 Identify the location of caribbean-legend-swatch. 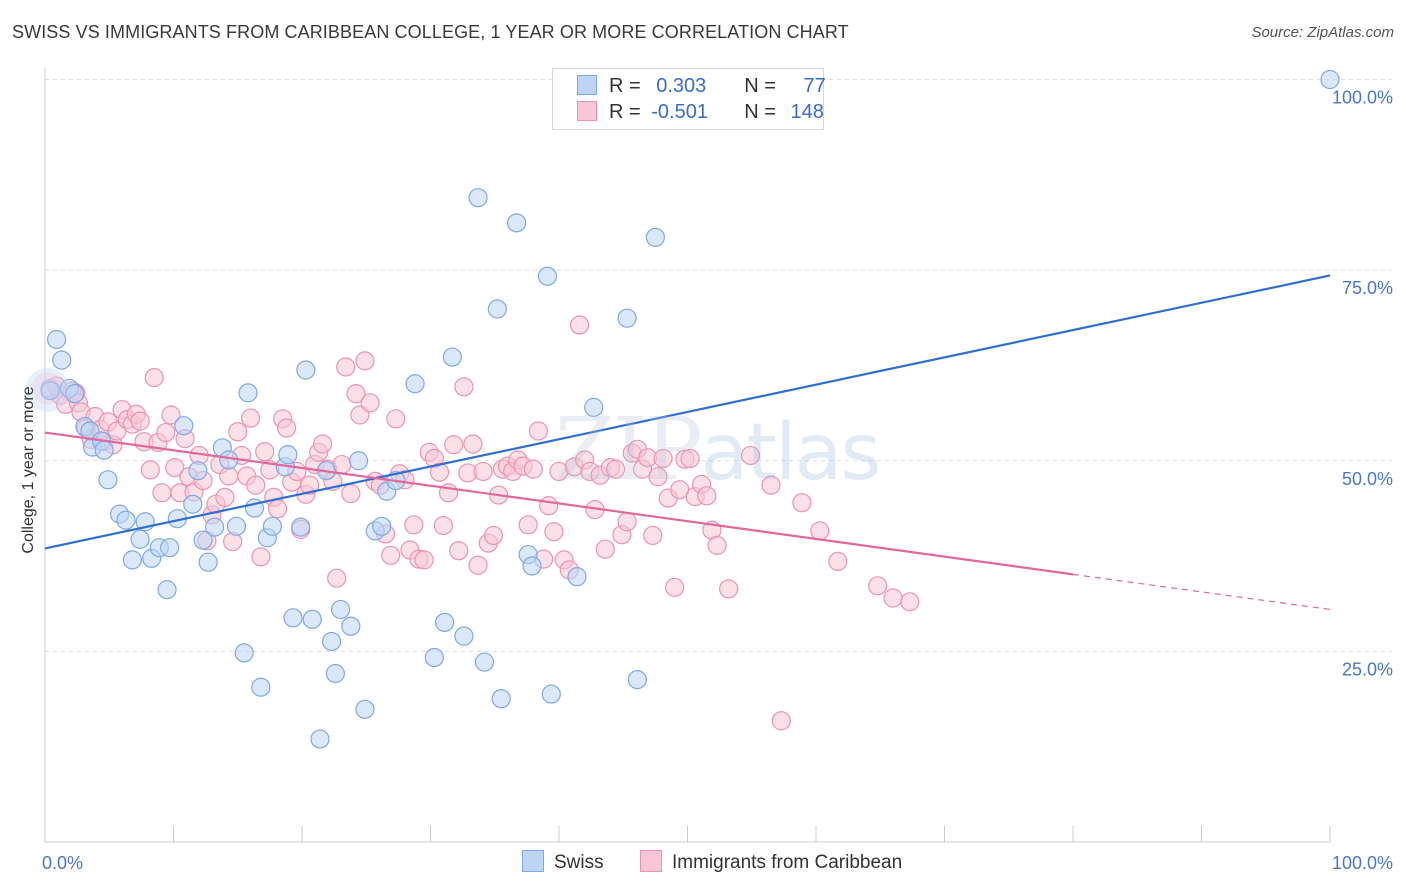
(651, 861).